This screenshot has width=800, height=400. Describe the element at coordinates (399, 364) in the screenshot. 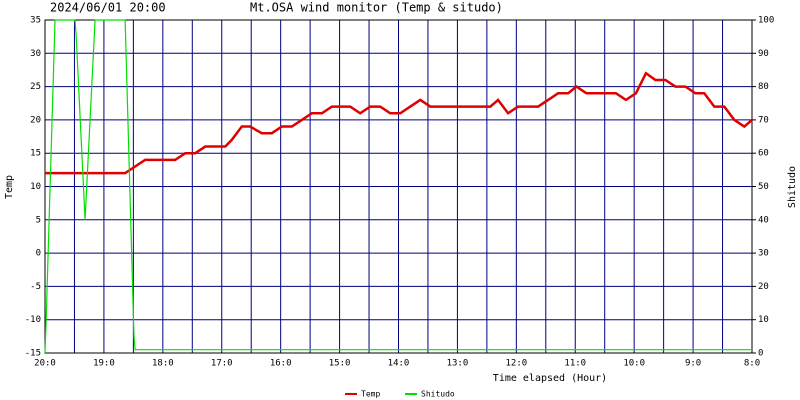

I see `x-tick-label: 14:0` at that location.